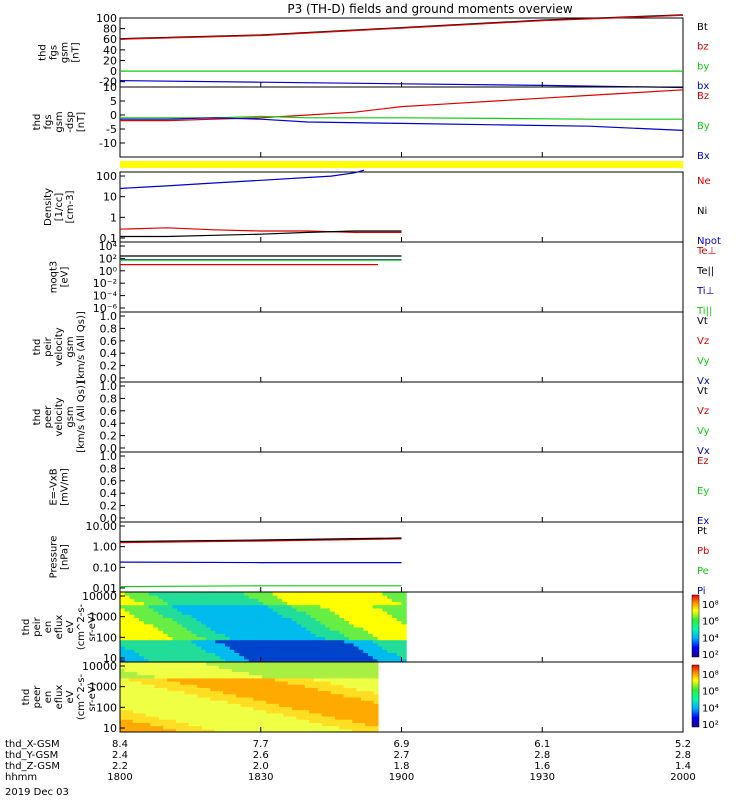  Describe the element at coordinates (703, 156) in the screenshot. I see `legend-entry: Bx` at that location.